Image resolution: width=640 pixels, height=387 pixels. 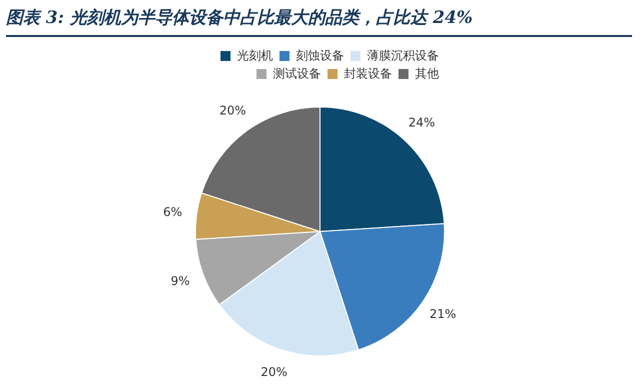 I want to click on legend-label: 其他, so click(x=427, y=73).